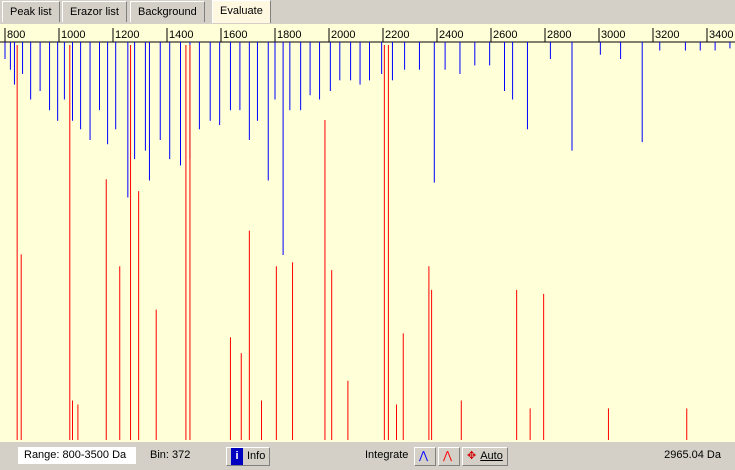  Describe the element at coordinates (667, 35) in the screenshot. I see `x-tick-label: 3200` at that location.